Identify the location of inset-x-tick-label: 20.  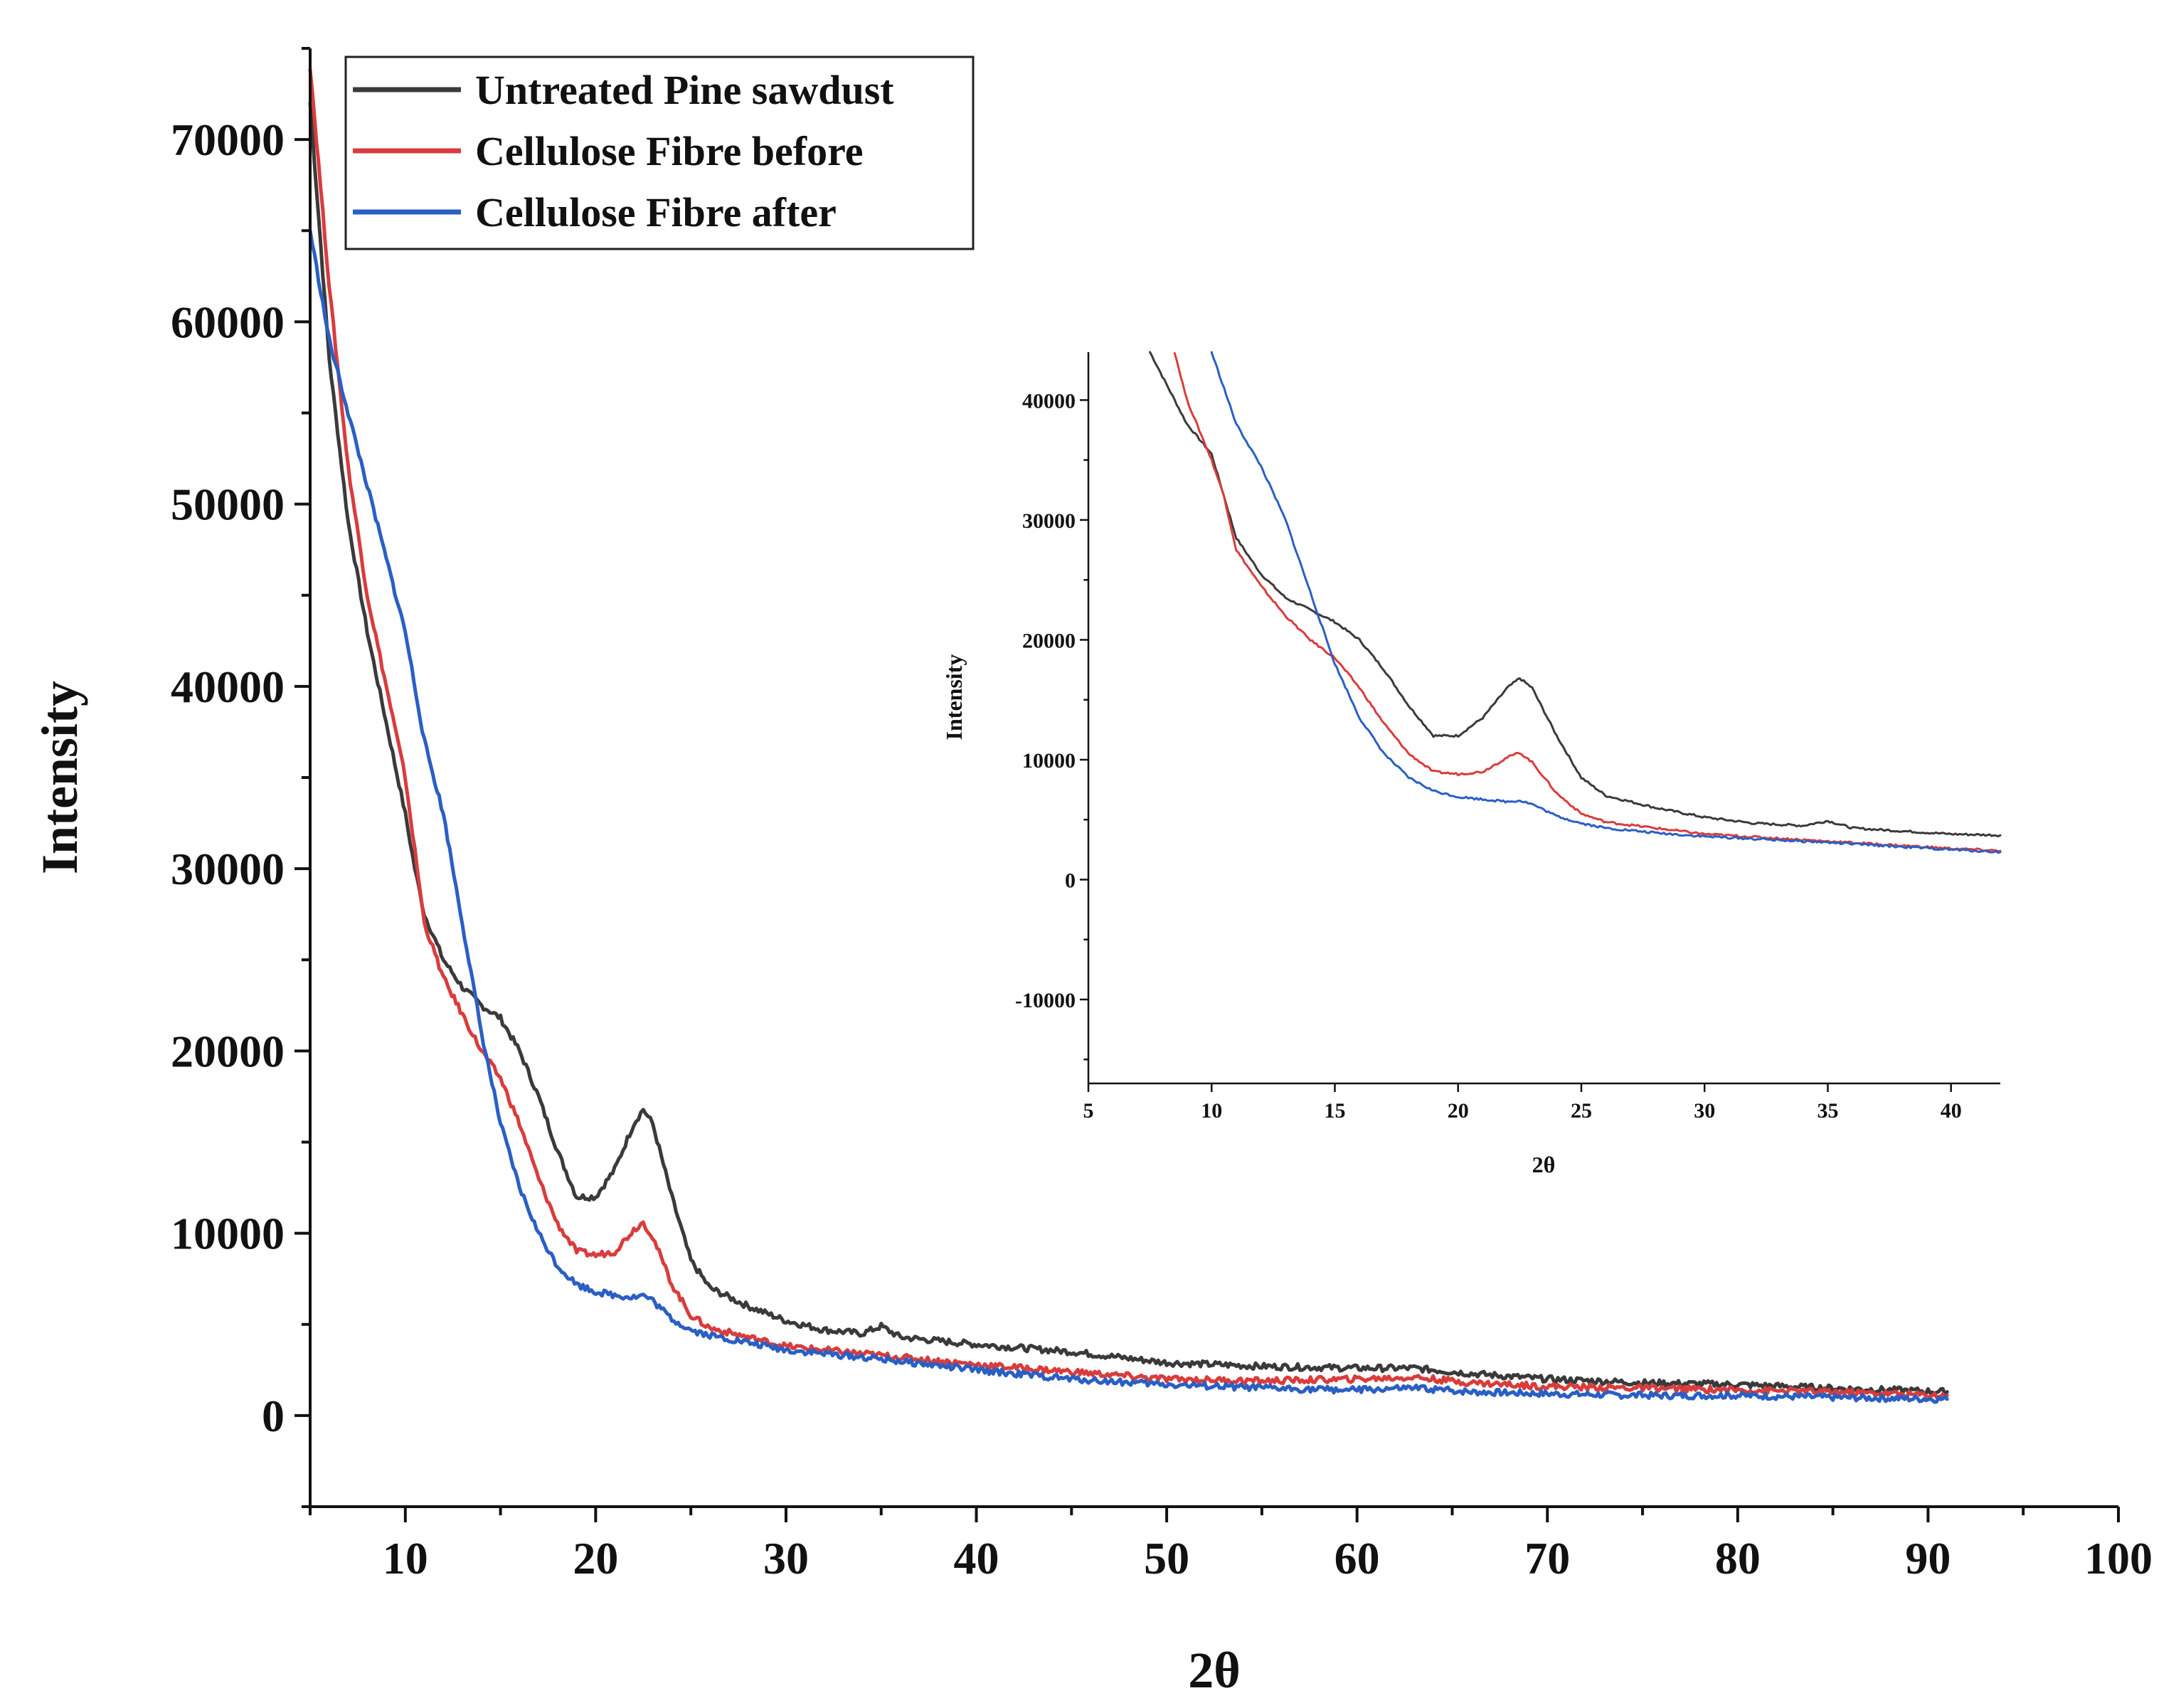
(1459, 1111).